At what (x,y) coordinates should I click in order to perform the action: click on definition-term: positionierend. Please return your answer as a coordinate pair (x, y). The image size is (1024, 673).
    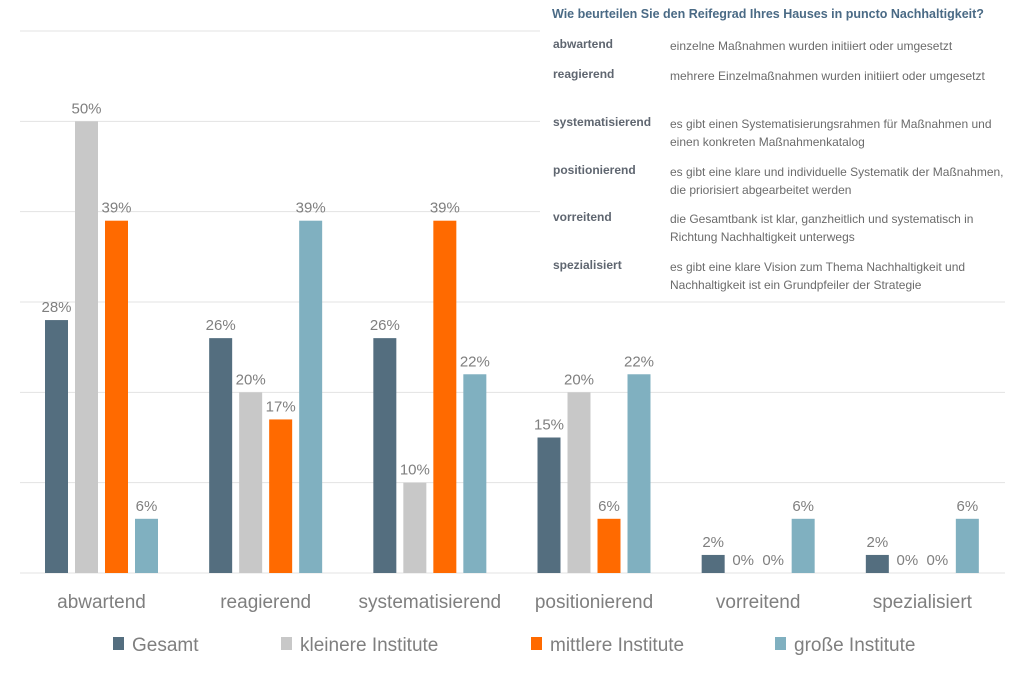
    Looking at the image, I should click on (594, 170).